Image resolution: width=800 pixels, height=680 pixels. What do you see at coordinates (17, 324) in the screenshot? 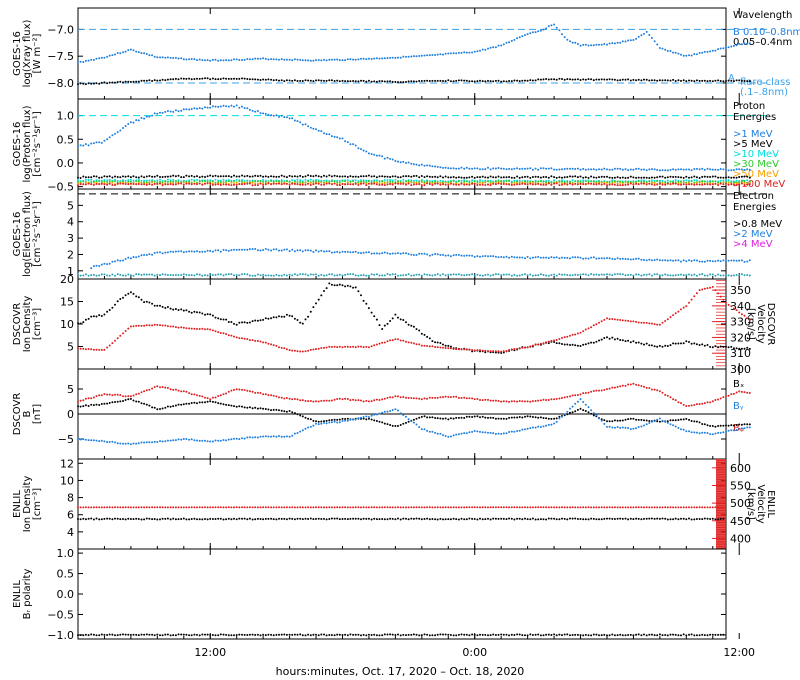
I see `y-axis-label-line: DSCOVR` at bounding box center [17, 324].